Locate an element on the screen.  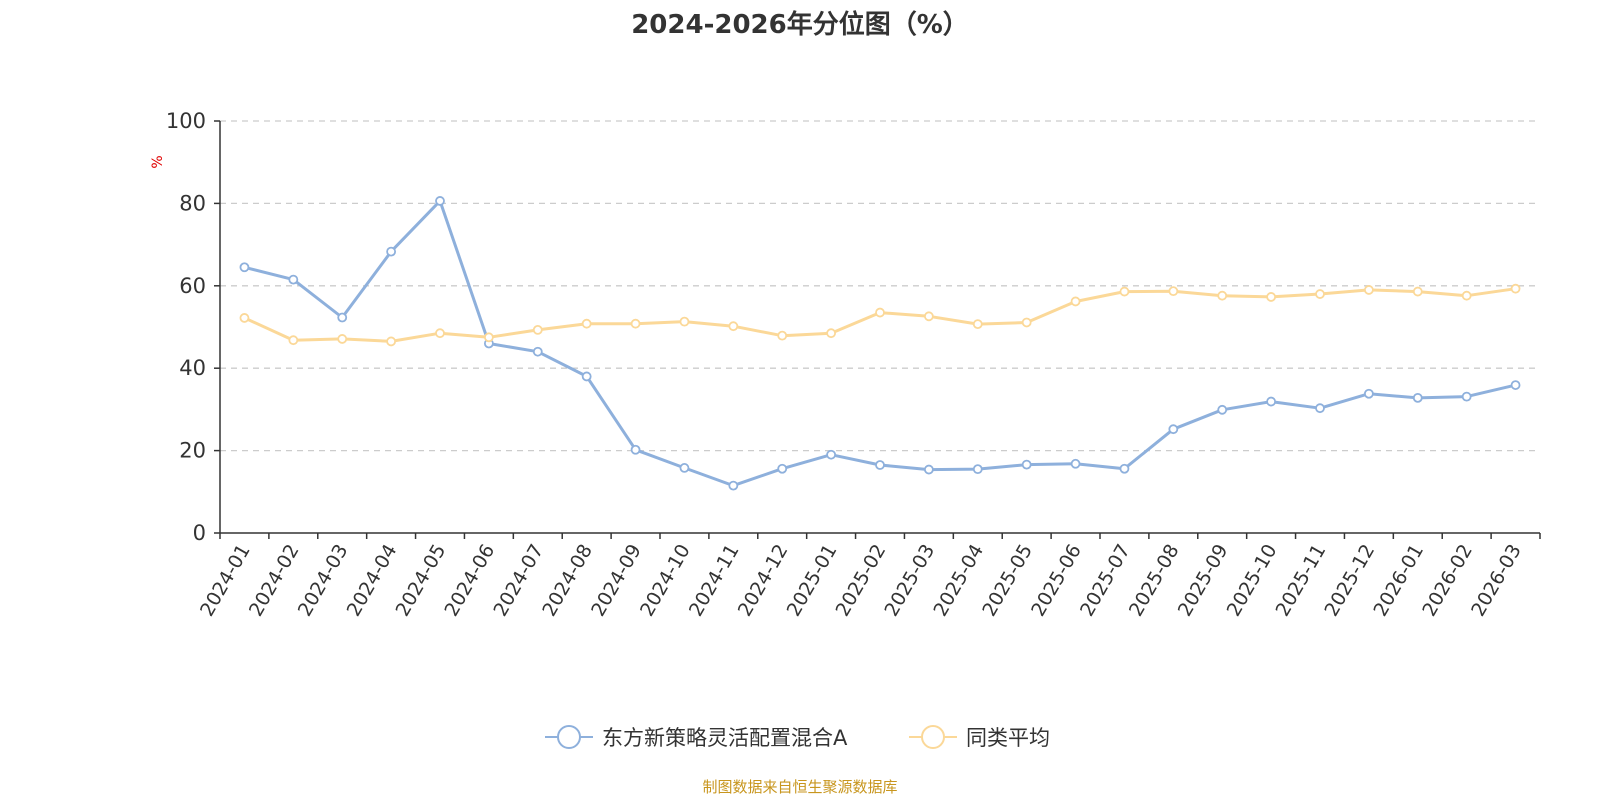
y-tick-label: 20 is located at coordinates (192, 451).